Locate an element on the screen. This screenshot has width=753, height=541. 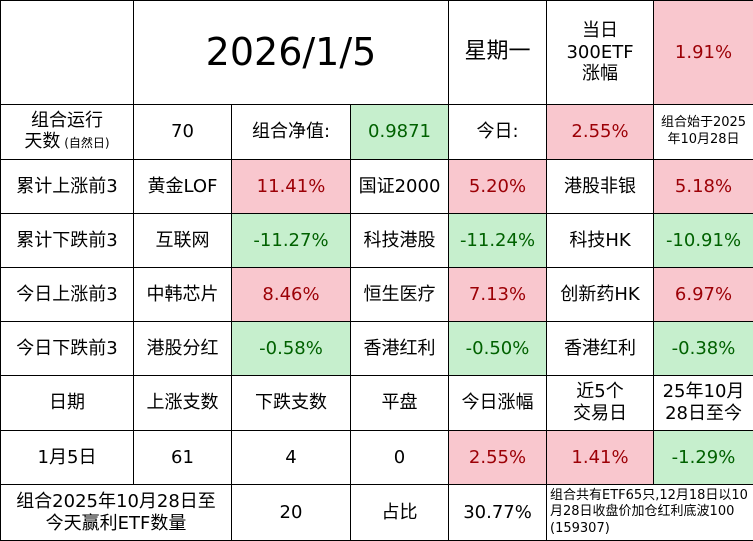
stats-down-count: 4 is located at coordinates (291, 458).